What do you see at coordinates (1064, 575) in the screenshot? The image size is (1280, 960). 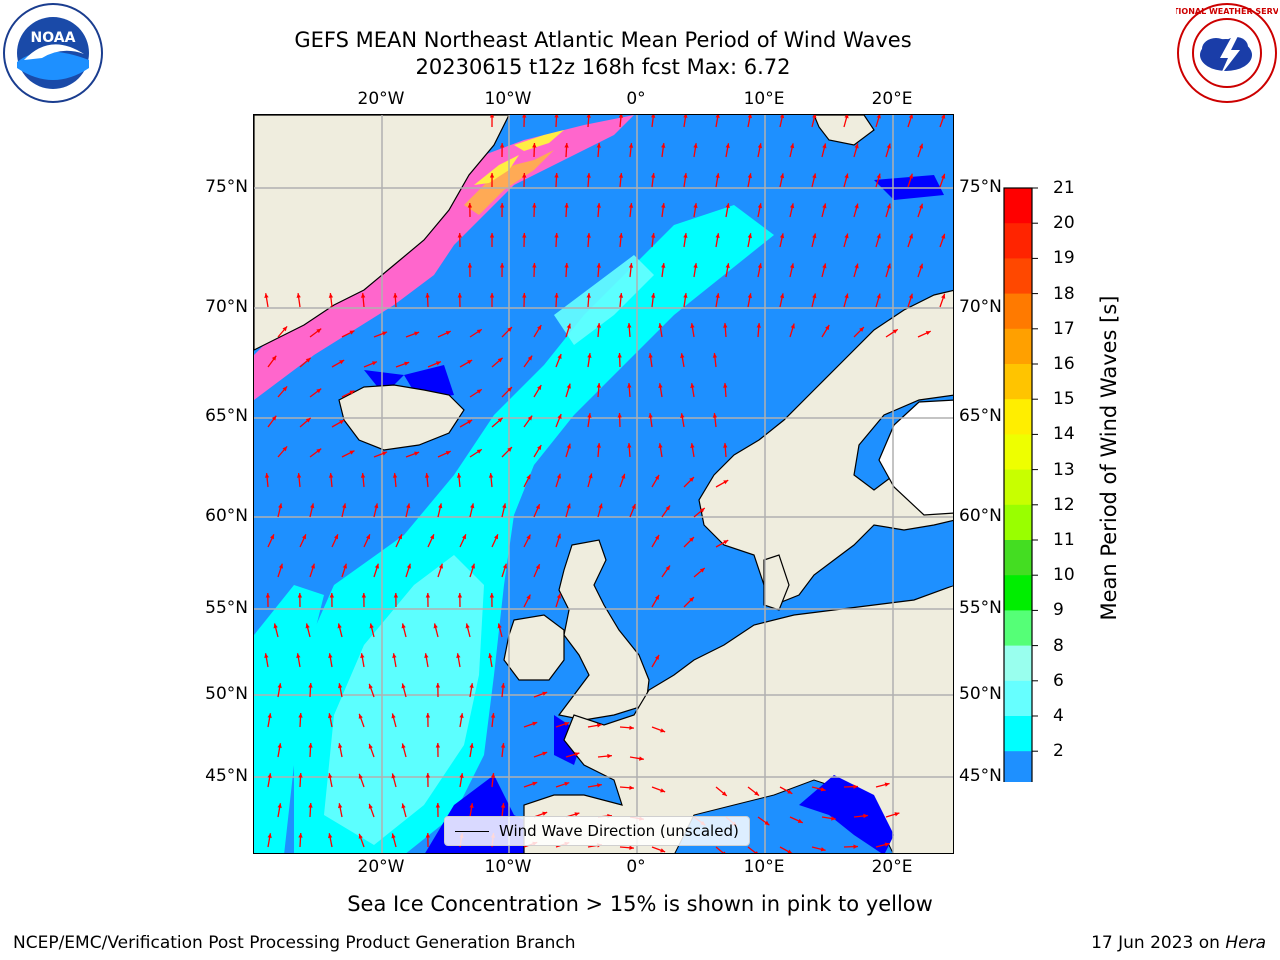 I see `colorbar-tick-label: 10` at bounding box center [1064, 575].